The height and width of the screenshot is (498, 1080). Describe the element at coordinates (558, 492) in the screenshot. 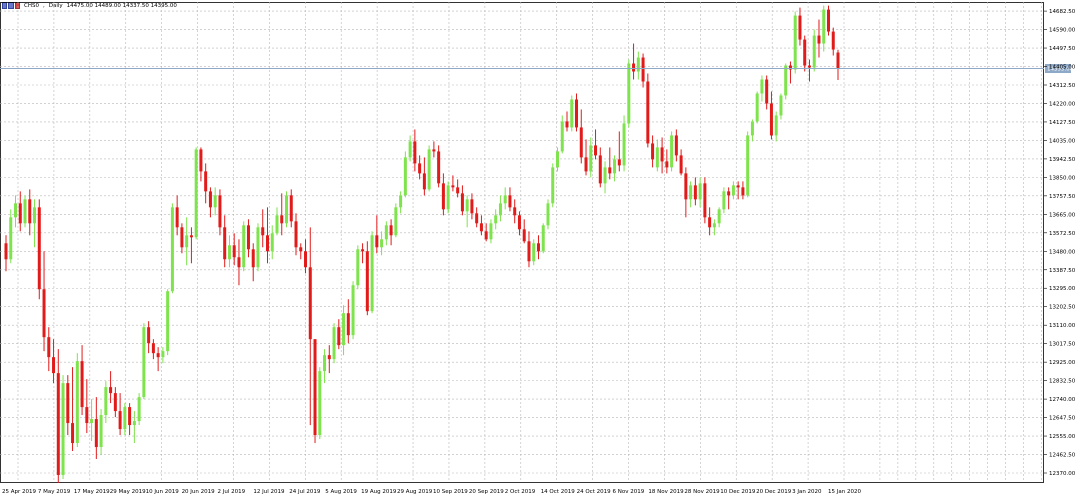

I see `x-tick-label: 14 Oct 2019` at that location.